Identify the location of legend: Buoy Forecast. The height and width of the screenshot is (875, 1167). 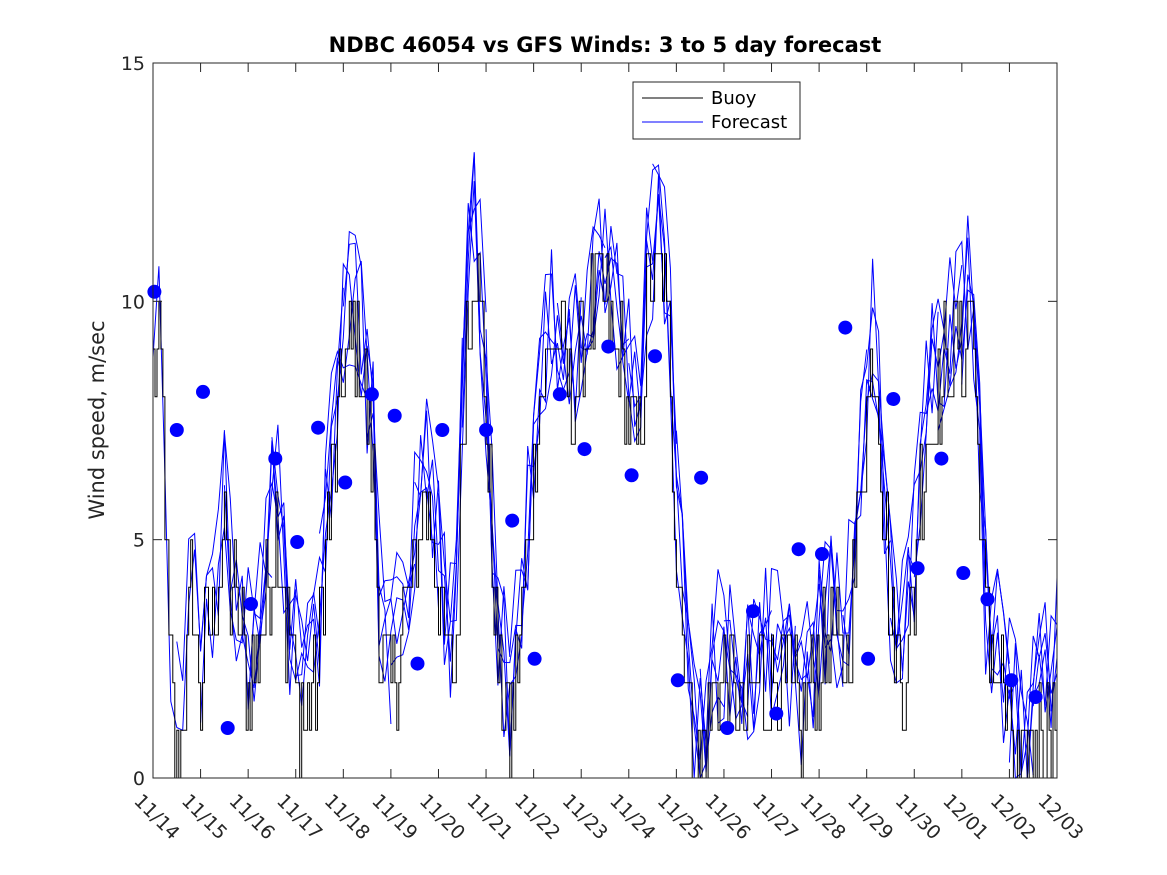
(716, 110).